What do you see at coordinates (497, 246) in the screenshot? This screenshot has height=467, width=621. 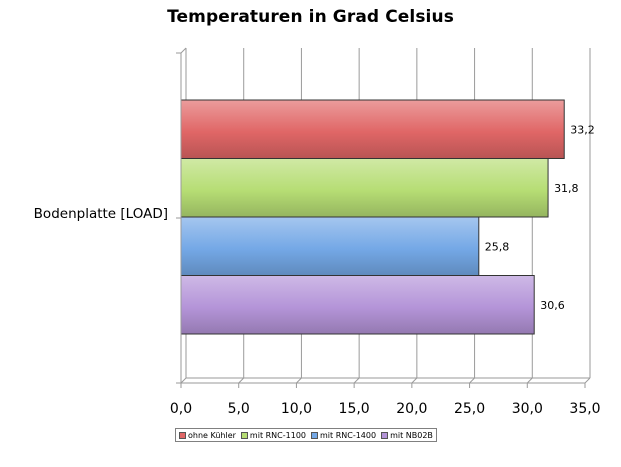 I see `data-label: 25,8` at bounding box center [497, 246].